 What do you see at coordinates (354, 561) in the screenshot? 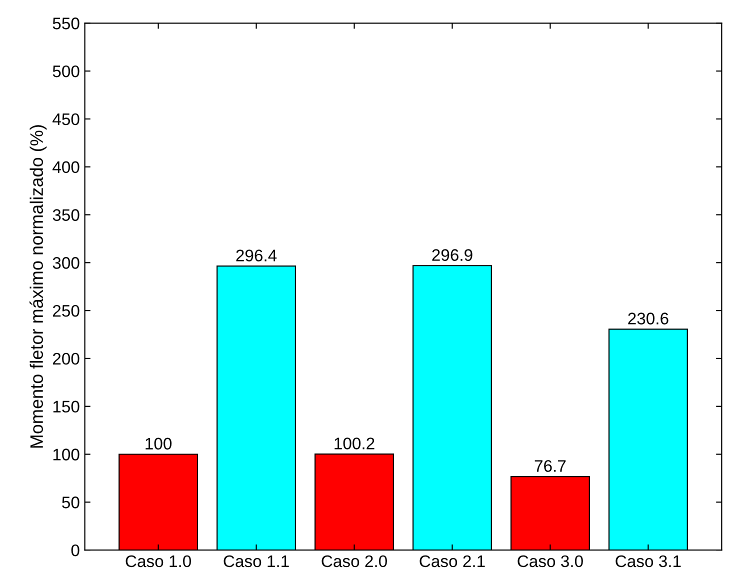
I see `x-tick-label: Caso 2.0` at bounding box center [354, 561].